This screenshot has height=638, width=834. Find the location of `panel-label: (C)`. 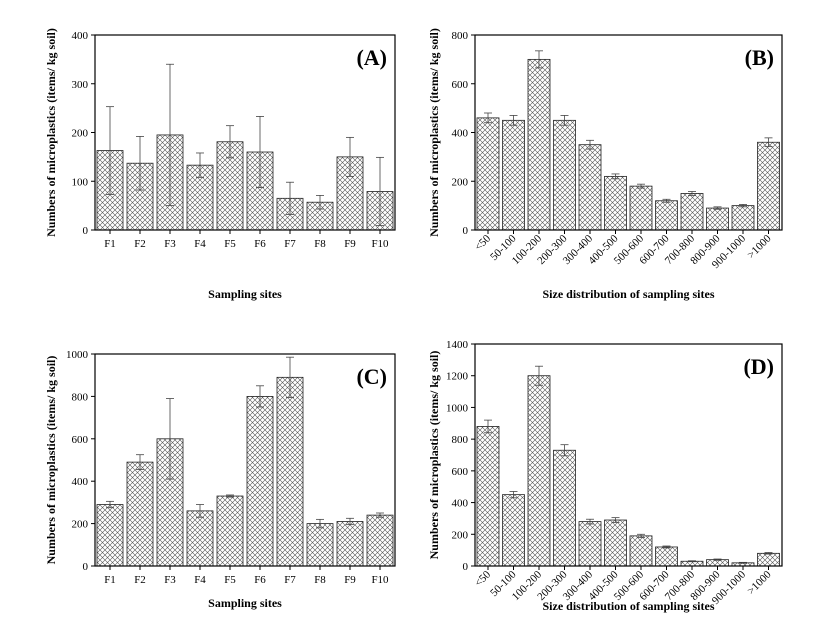

panel-label: (C) is located at coordinates (371, 376).